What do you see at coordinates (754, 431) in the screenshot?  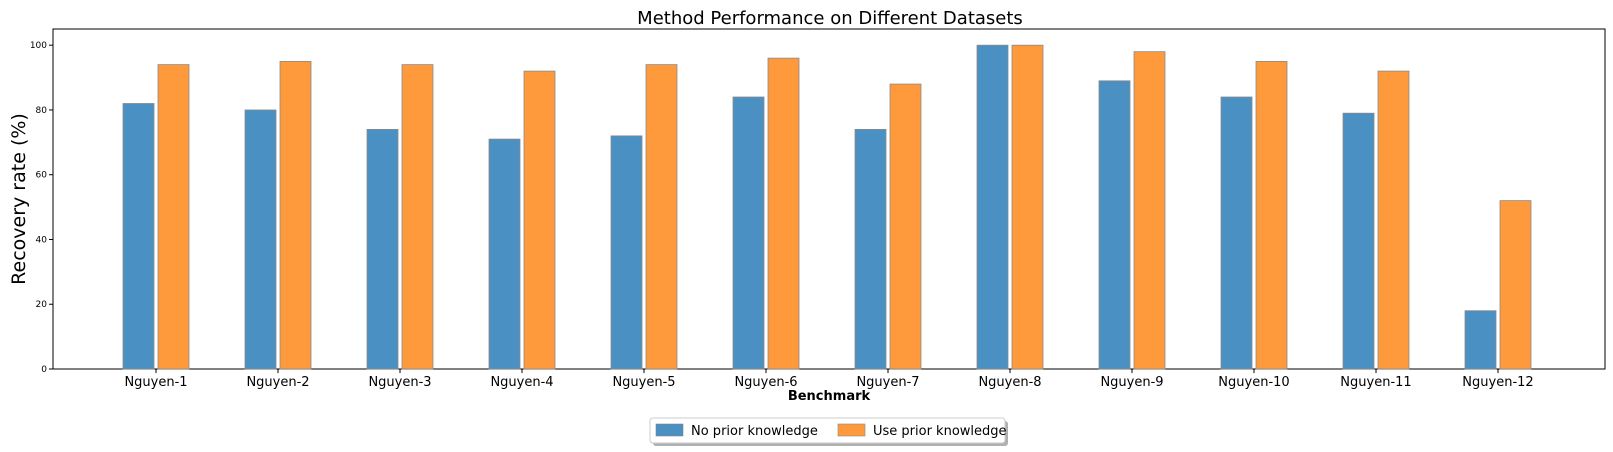 I see `legend-label-no-prior: No prior knowledge` at bounding box center [754, 431].